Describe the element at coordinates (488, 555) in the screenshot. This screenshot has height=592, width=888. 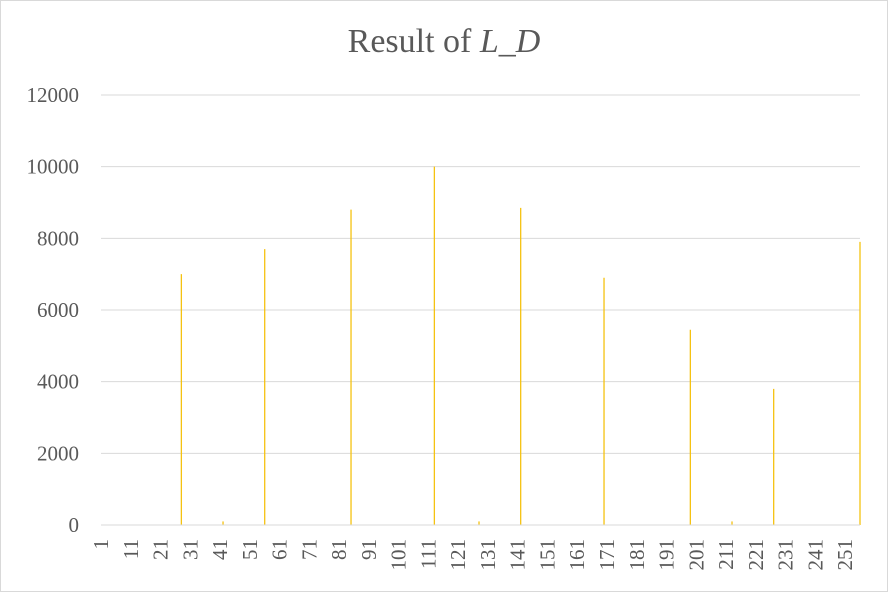
I see `x-tick-label: 131` at that location.